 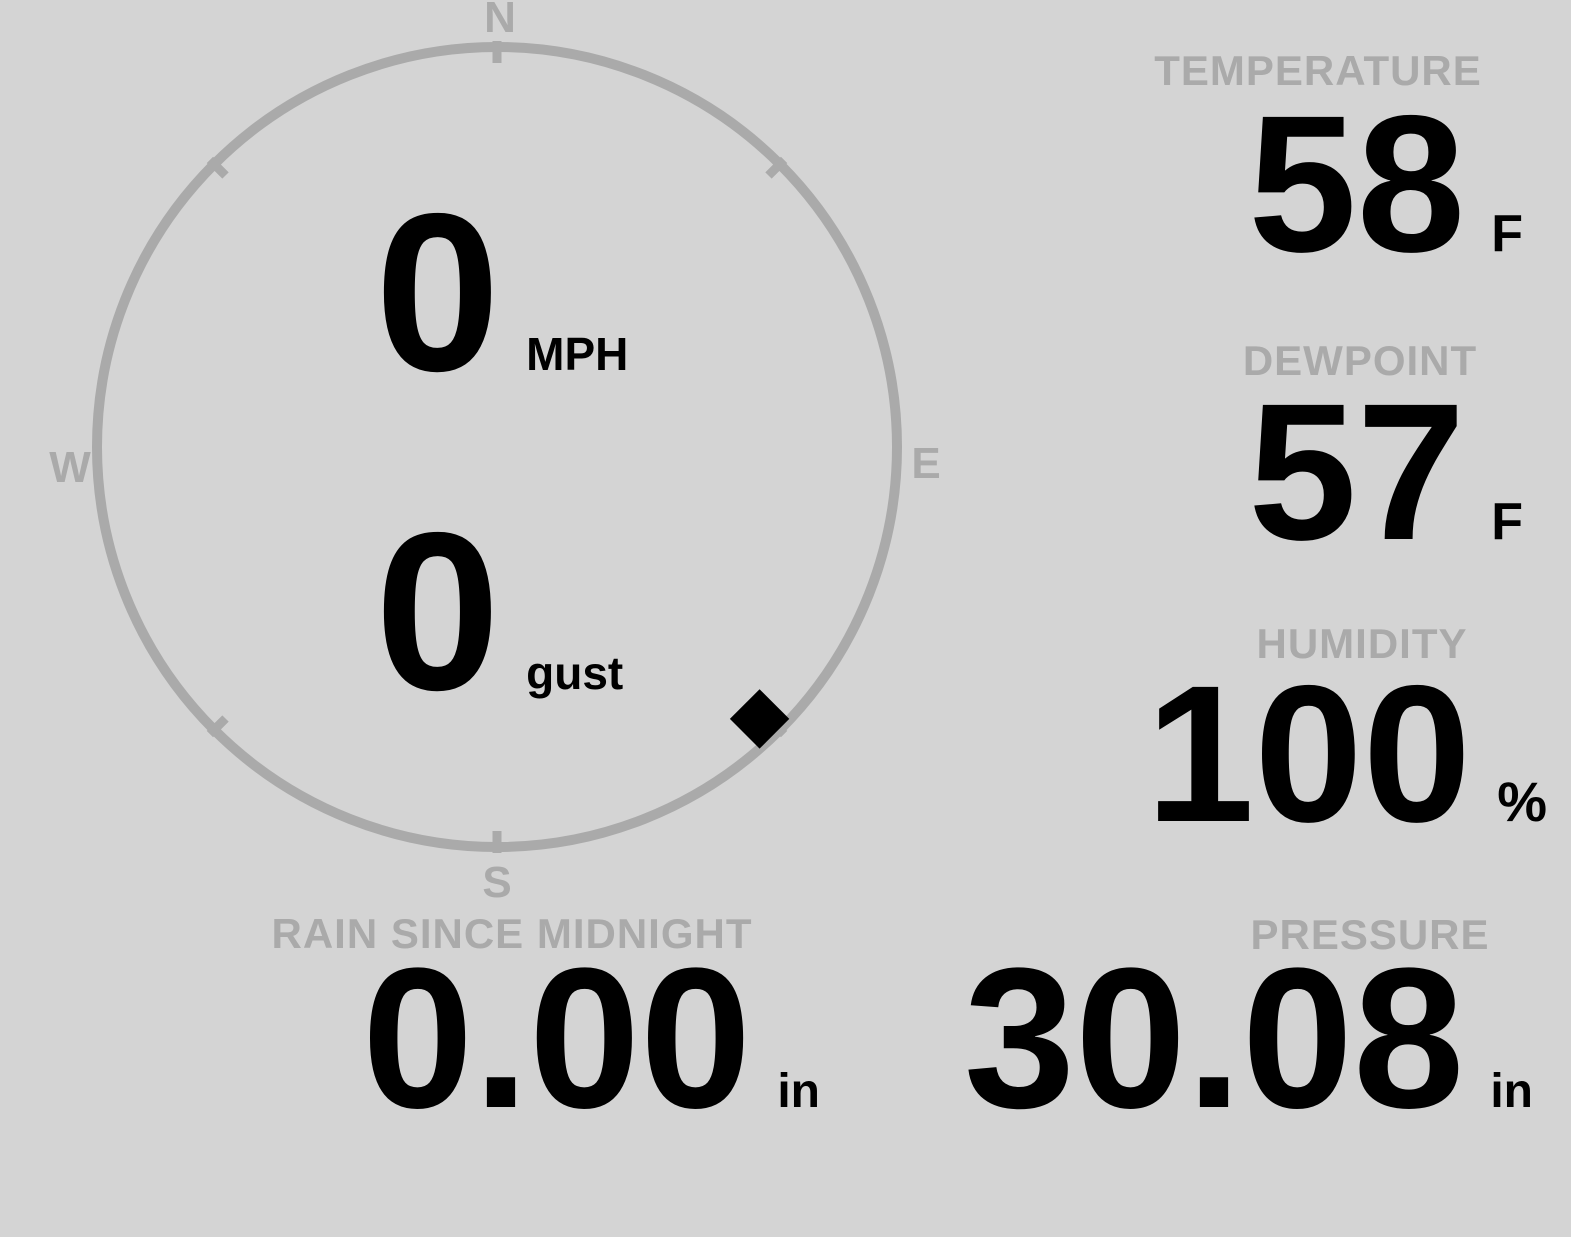 What do you see at coordinates (1308, 754) in the screenshot?
I see `humidity-value: 100` at bounding box center [1308, 754].